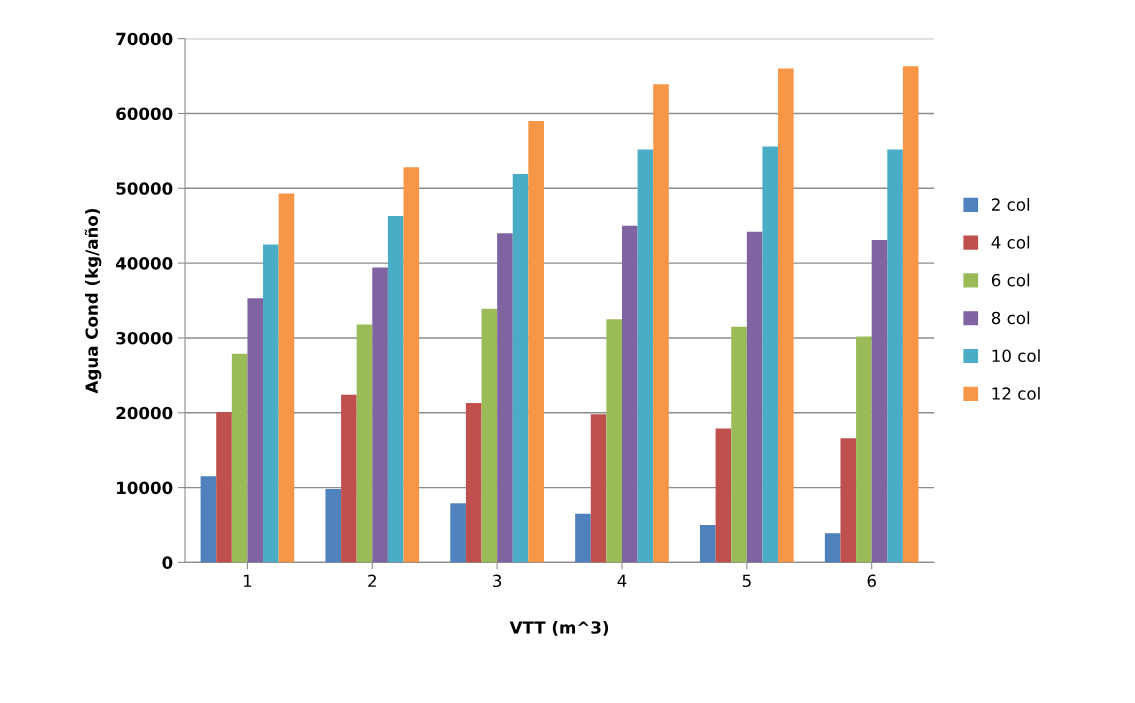 The image size is (1135, 703). What do you see at coordinates (144, 188) in the screenshot?
I see `y-tick-label: 50000` at bounding box center [144, 188].